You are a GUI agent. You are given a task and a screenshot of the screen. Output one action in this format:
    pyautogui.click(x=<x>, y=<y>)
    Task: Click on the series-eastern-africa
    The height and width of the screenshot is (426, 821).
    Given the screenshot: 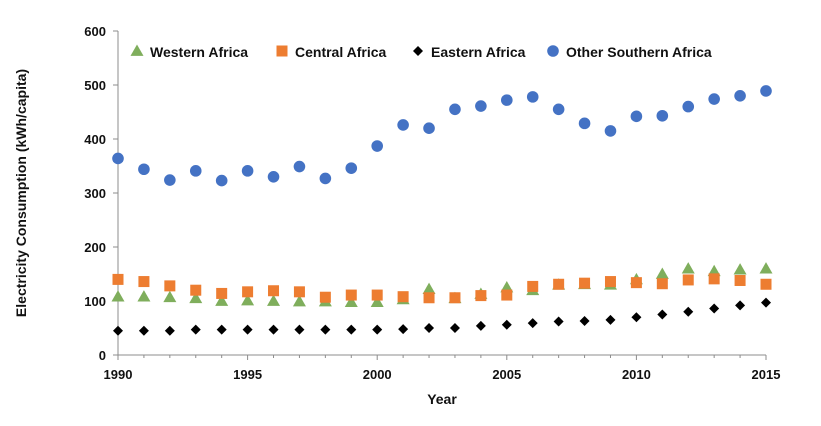 What is the action you would take?
    pyautogui.click(x=442, y=316)
    